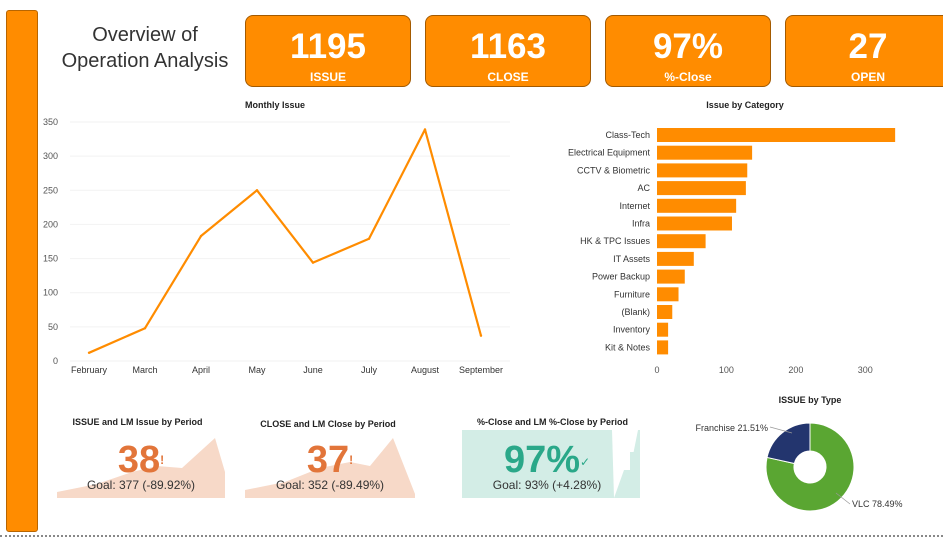 The width and height of the screenshot is (943, 538). What do you see at coordinates (351, 460) in the screenshot?
I see `card-close-warning-icon: !` at bounding box center [351, 460].